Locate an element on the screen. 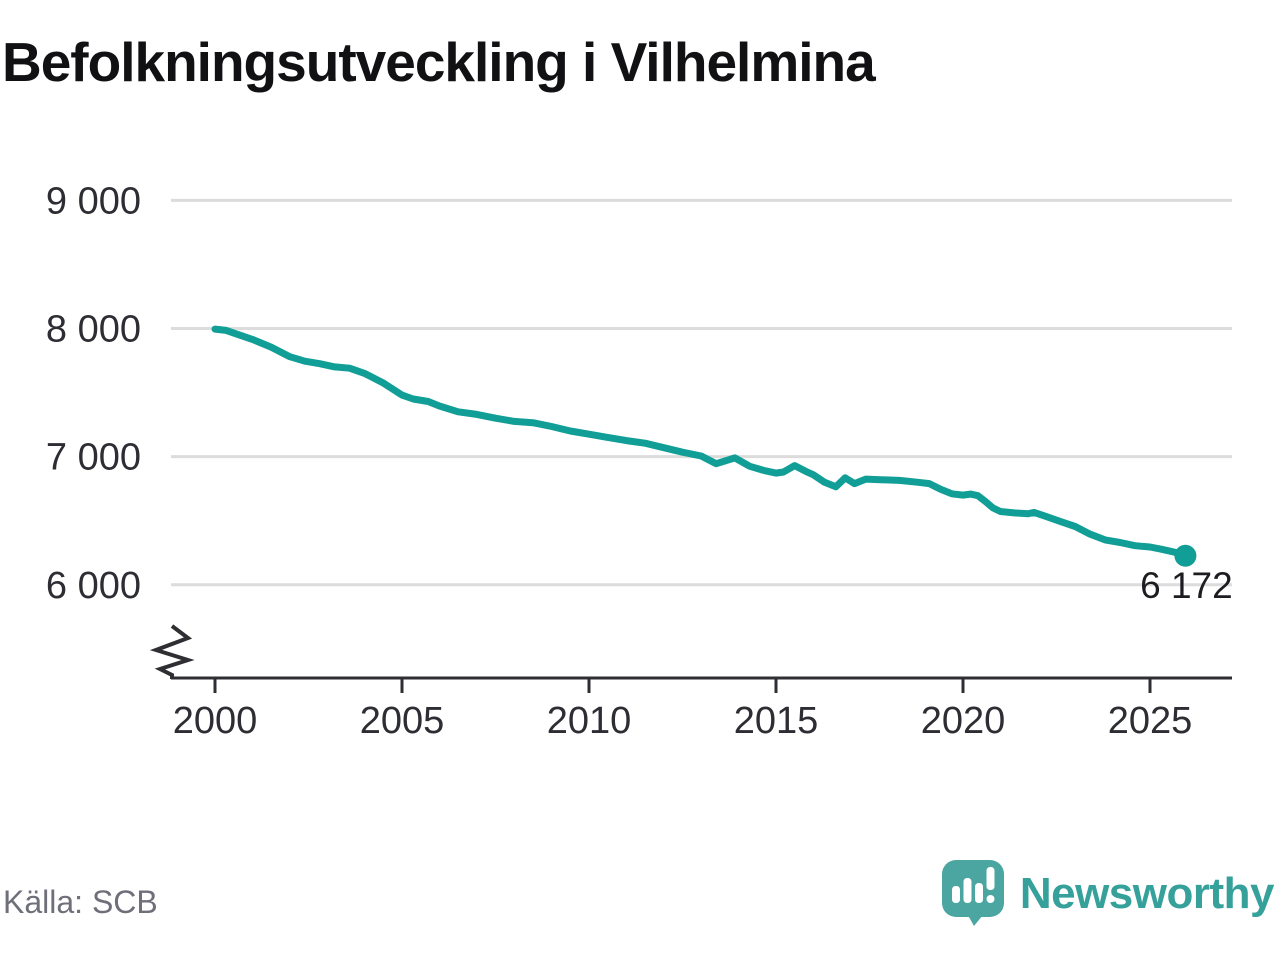 This screenshot has height=960, width=1280. source-label: Källa: SCB is located at coordinates (80, 902).